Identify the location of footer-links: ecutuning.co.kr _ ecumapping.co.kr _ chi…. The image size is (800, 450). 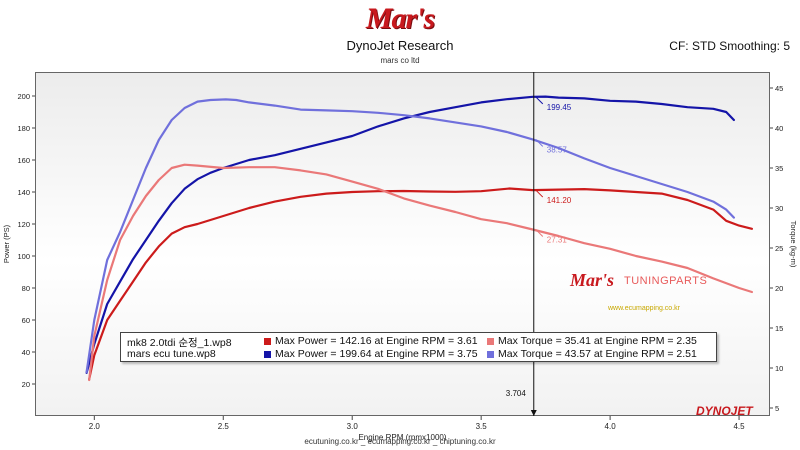
(400, 441).